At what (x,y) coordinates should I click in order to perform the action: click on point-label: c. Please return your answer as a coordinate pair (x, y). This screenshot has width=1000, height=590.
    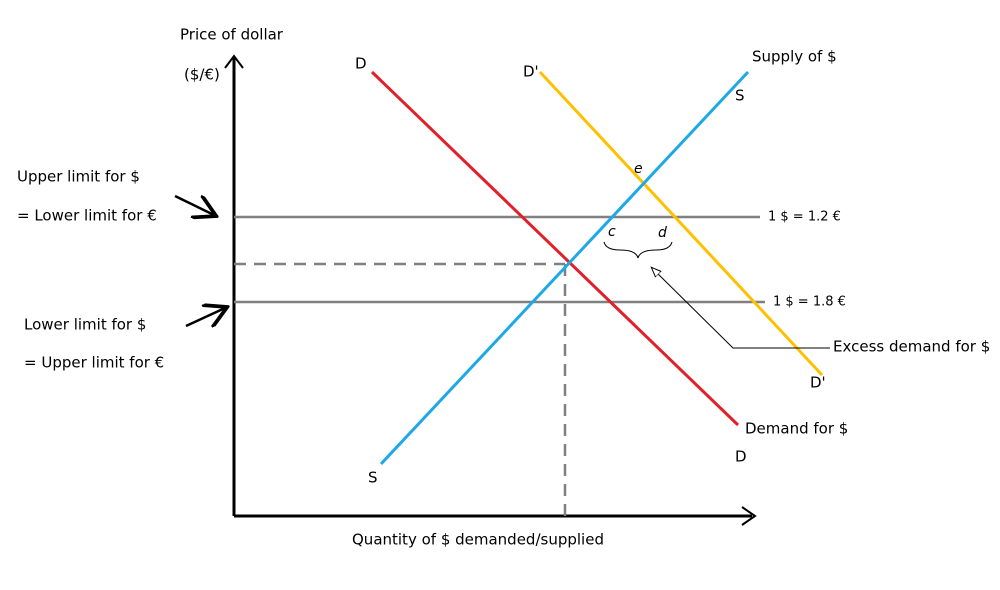
    Looking at the image, I should click on (612, 232).